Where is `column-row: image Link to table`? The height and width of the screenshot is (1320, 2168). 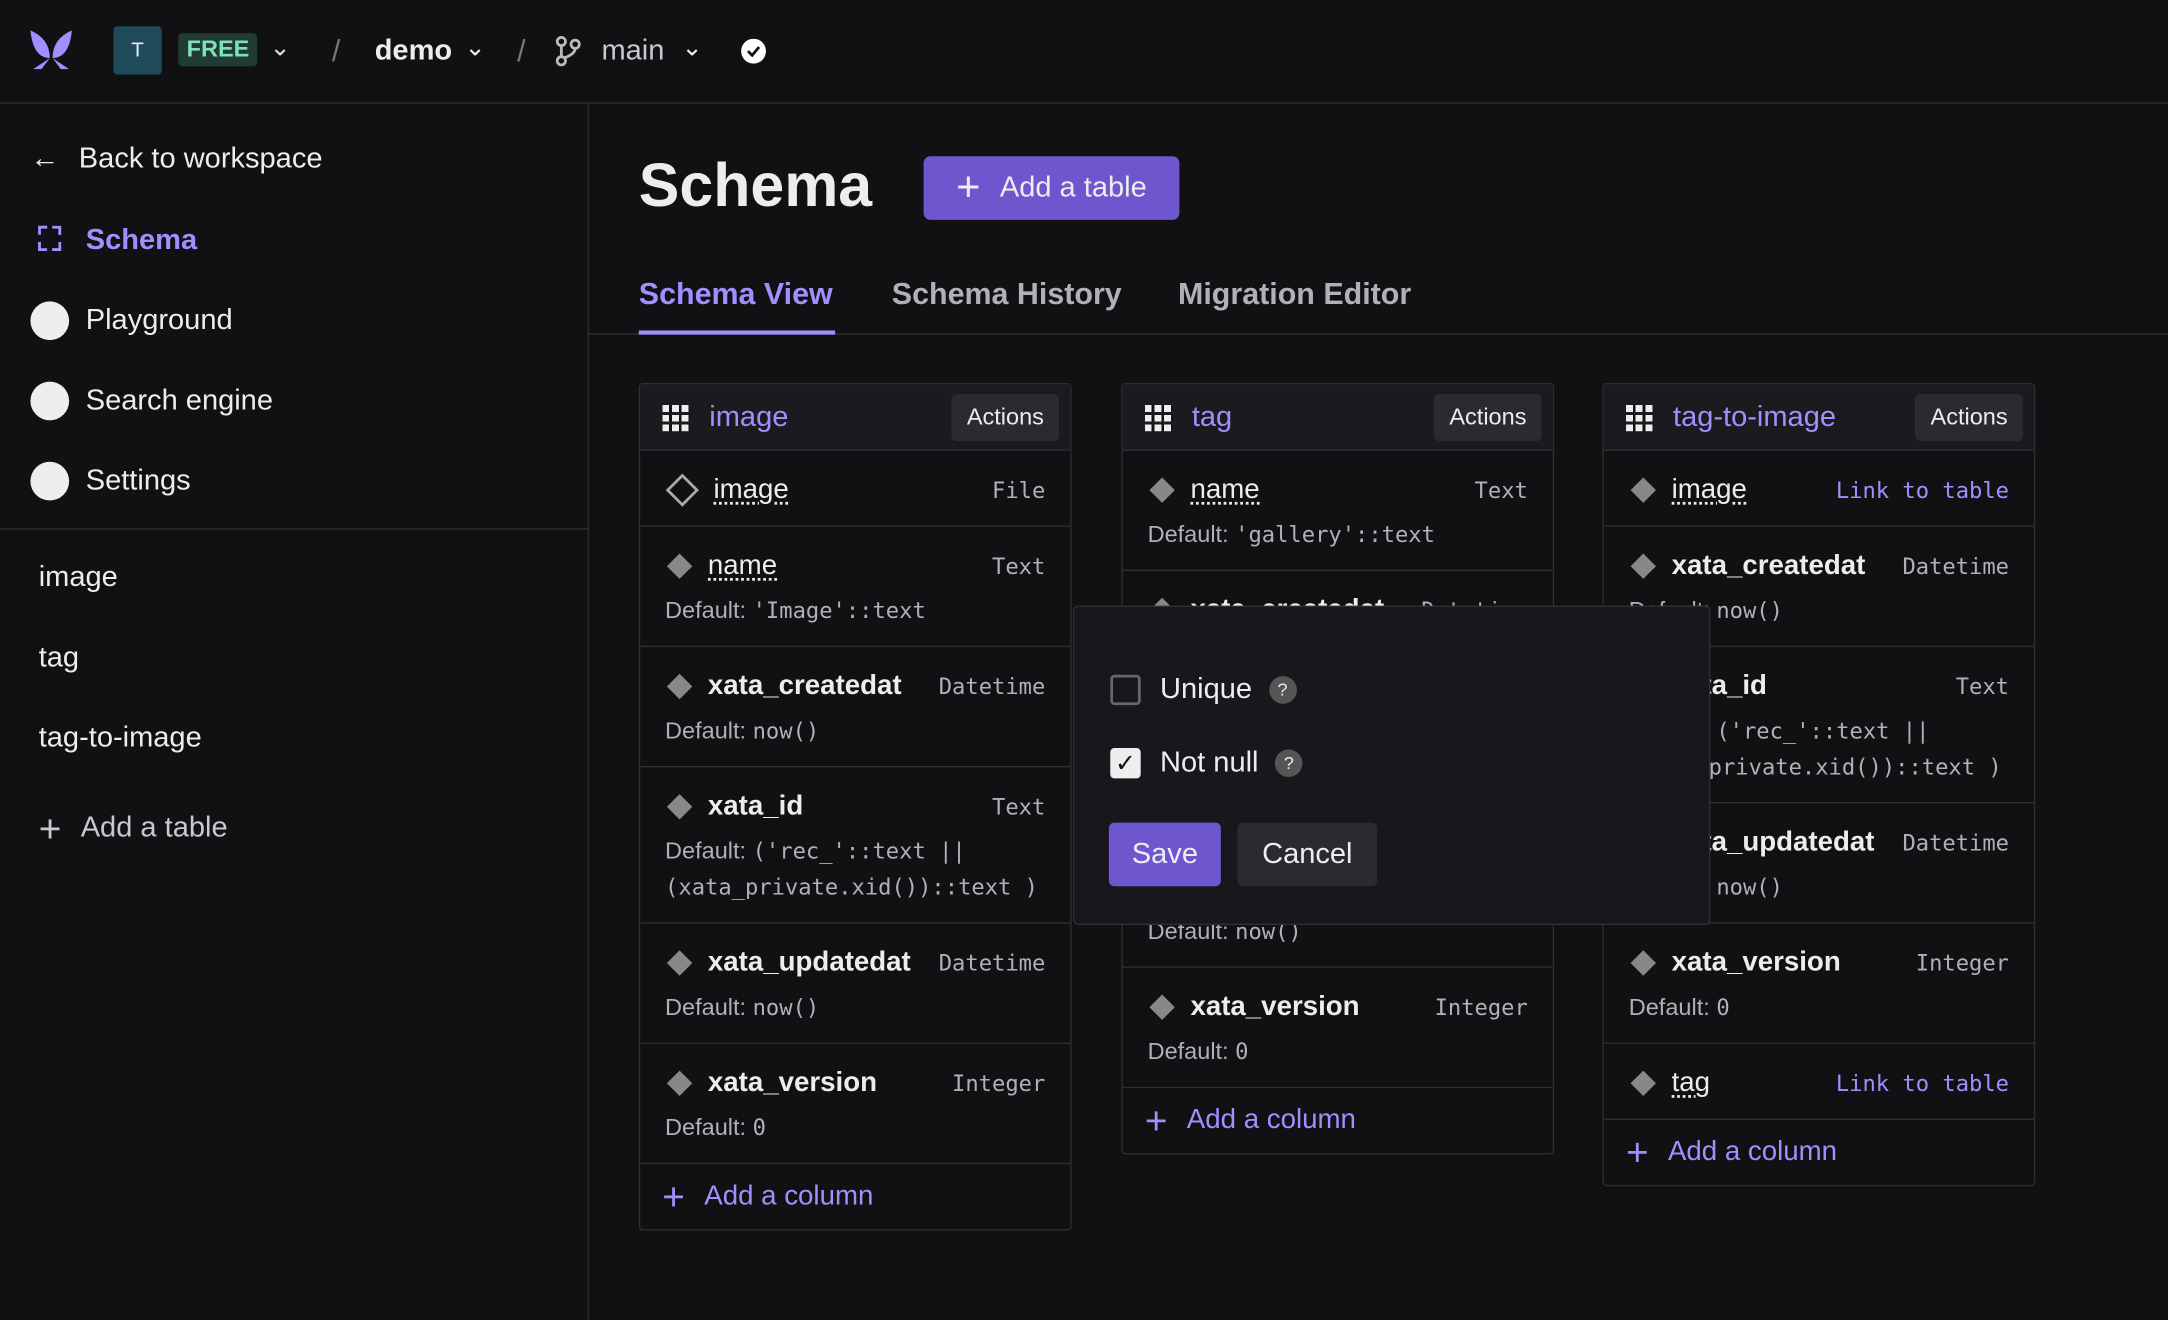
column-row: image Link to table is located at coordinates (1818, 489).